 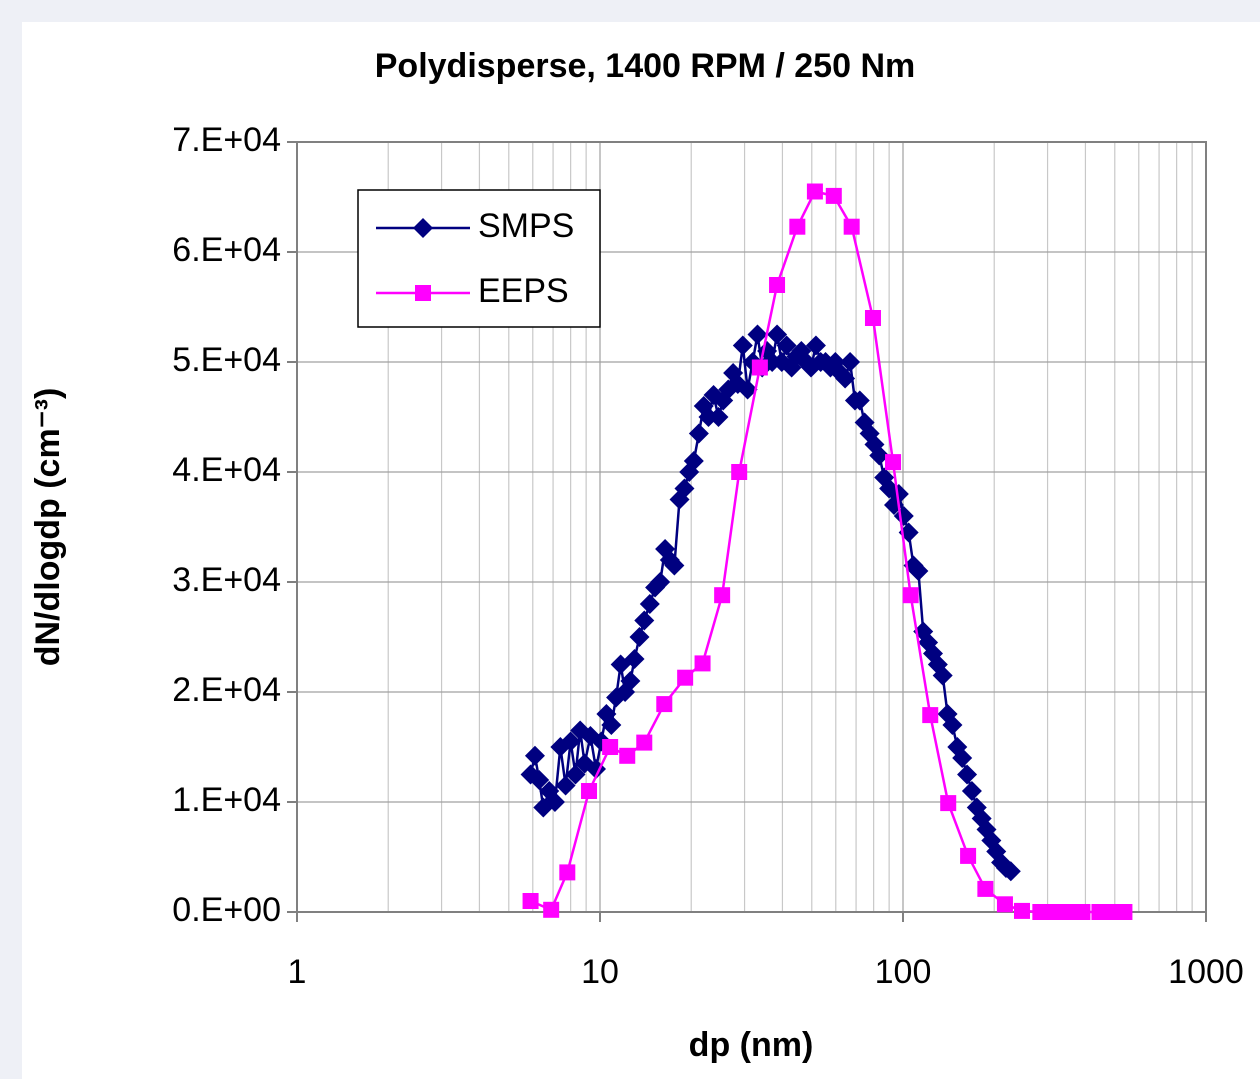 What do you see at coordinates (48, 527) in the screenshot?
I see `y-axis-label: dN/dlogdp (cm⁻³)` at bounding box center [48, 527].